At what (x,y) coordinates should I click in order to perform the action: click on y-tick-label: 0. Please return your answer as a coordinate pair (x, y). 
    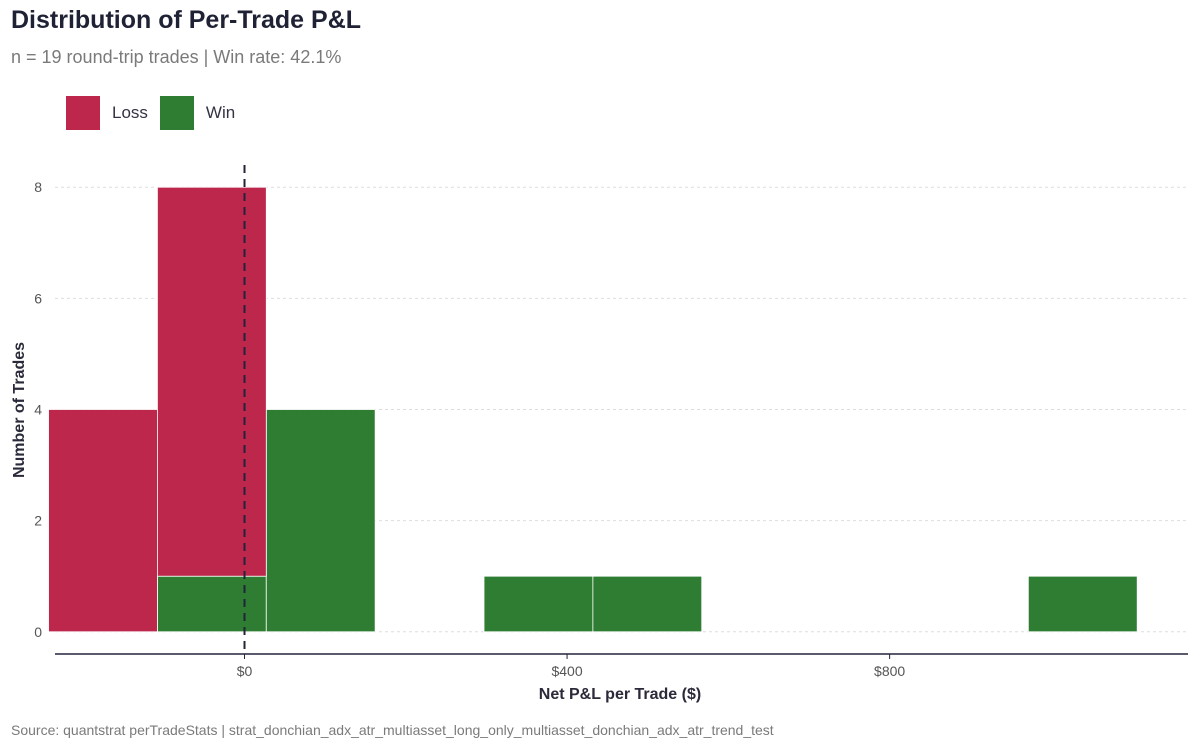
    Looking at the image, I should click on (38, 632).